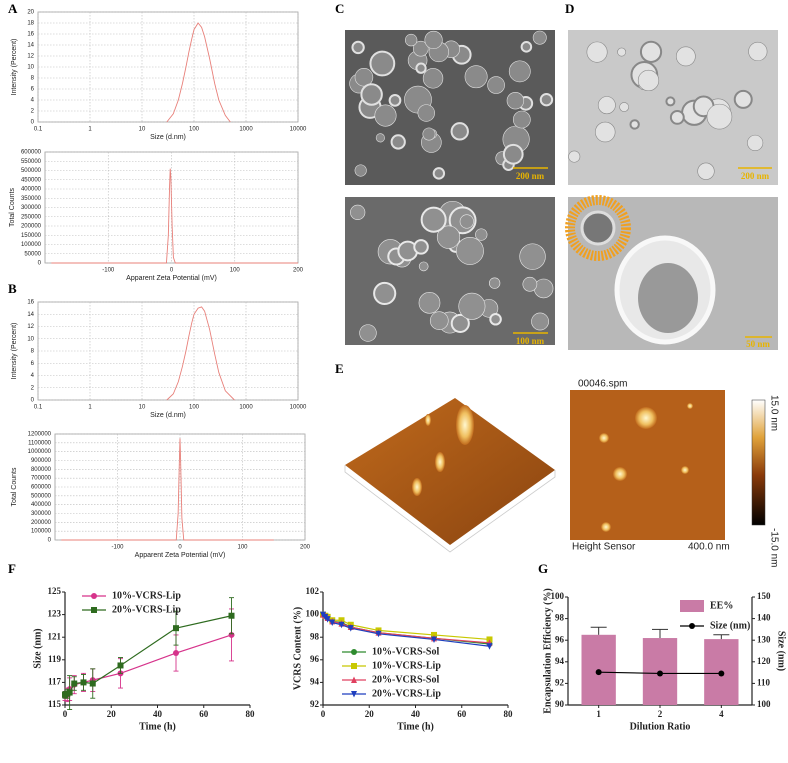 This screenshot has width=788, height=763. I want to click on y-tick-label: 250000, so click(31, 217).